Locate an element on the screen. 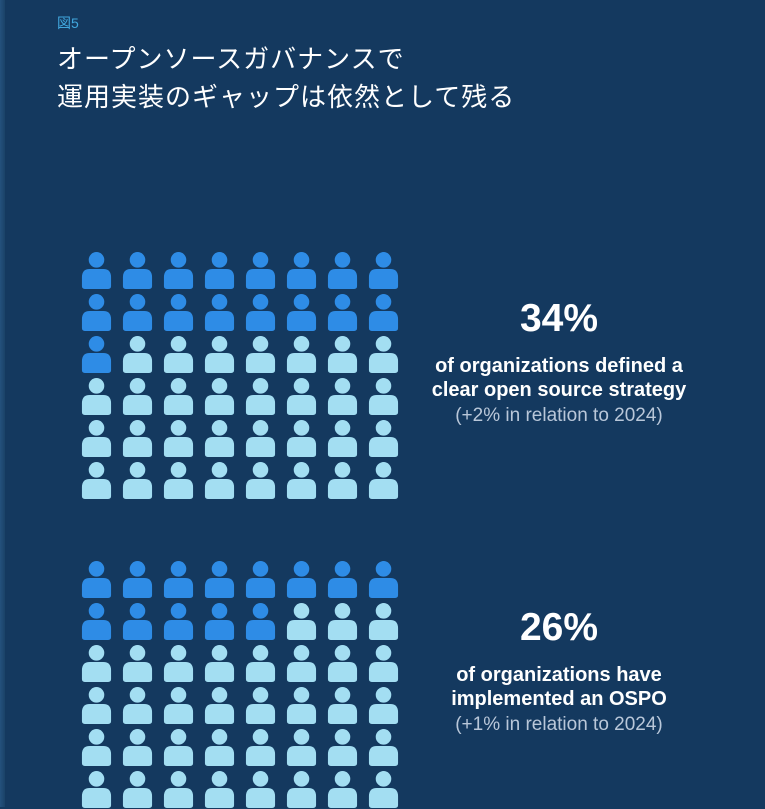  ospo-change-note: (+1% in relation to 2024) is located at coordinates (559, 724).